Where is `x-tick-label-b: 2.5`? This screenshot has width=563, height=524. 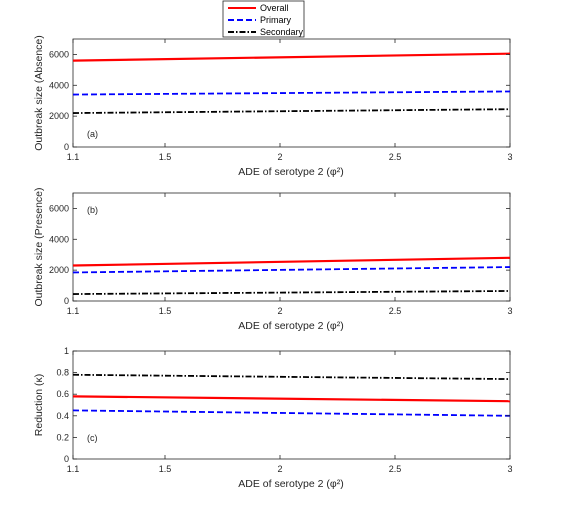
x-tick-label-b: 2.5 is located at coordinates (395, 311).